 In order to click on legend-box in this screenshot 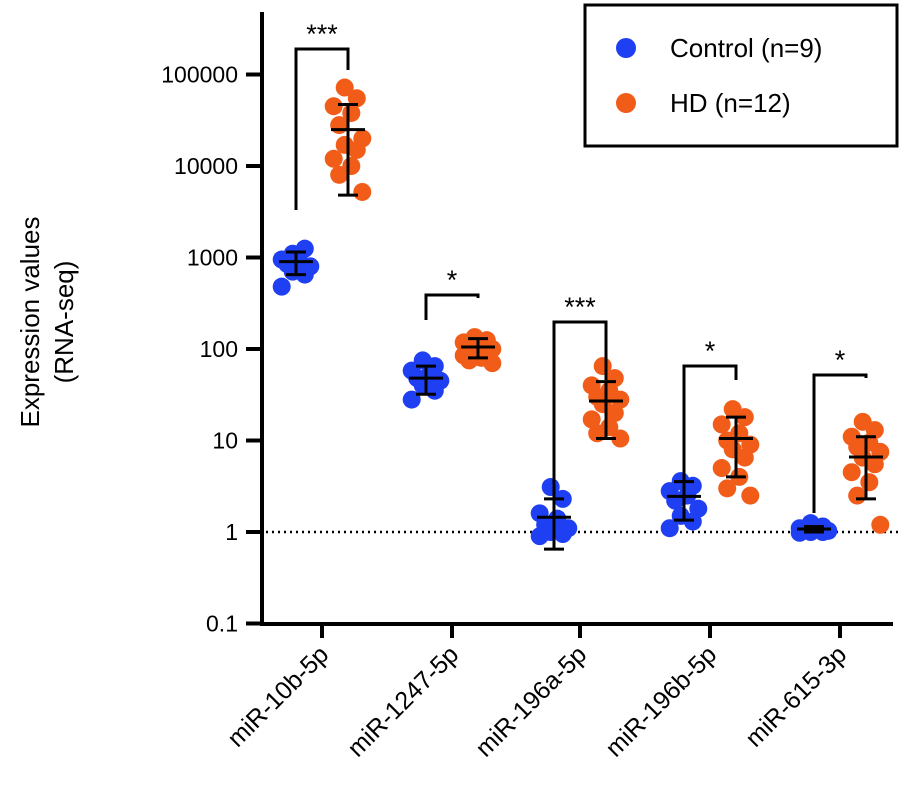, I will do `click(741, 75)`.